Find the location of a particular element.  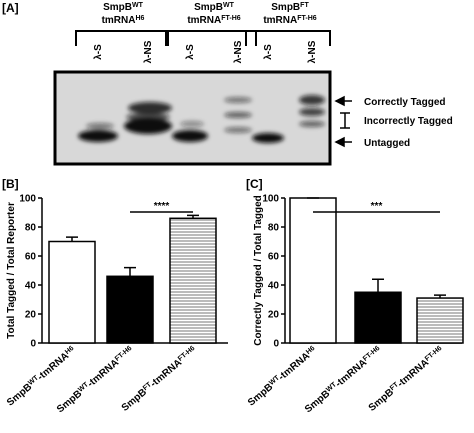

gel is located at coordinates (202, 118).